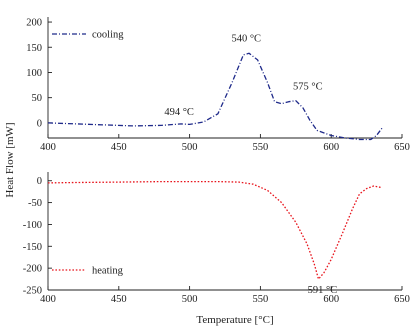 The height and width of the screenshot is (326, 420). I want to click on annotation-label: 575 °C, so click(308, 87).